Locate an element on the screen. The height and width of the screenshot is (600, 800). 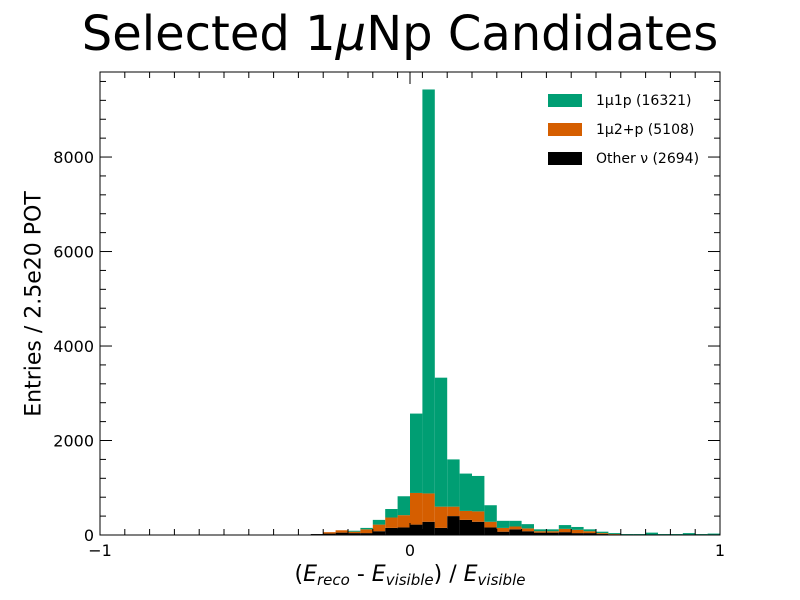
legend-entry: 1μ2+p (5108) is located at coordinates (623, 129).